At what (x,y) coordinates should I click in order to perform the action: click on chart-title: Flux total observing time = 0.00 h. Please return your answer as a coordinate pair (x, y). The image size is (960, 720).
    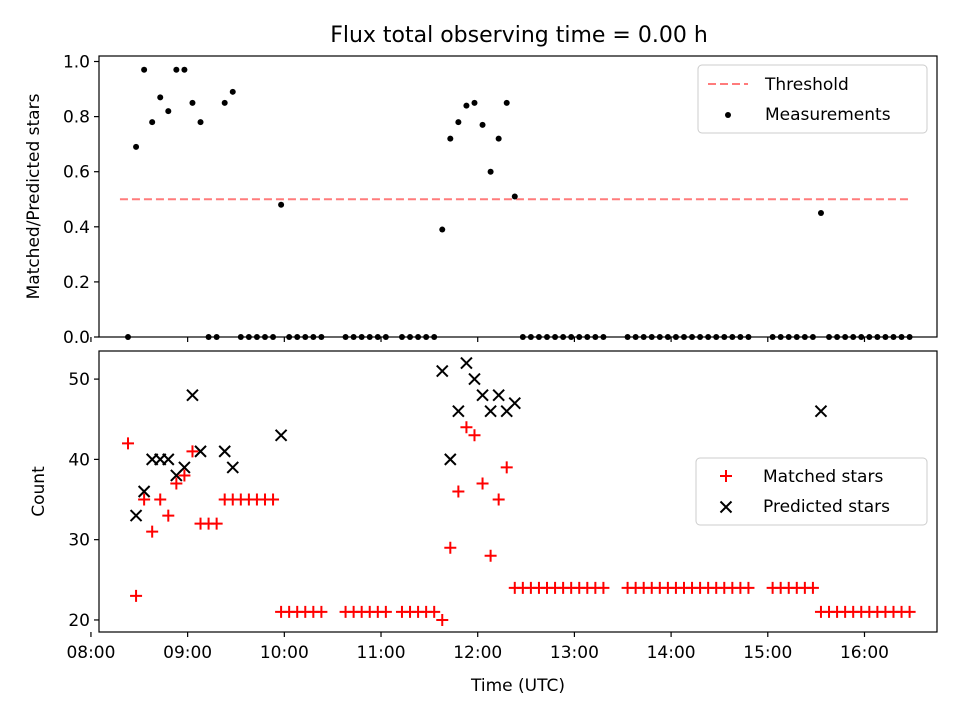
    Looking at the image, I should click on (519, 35).